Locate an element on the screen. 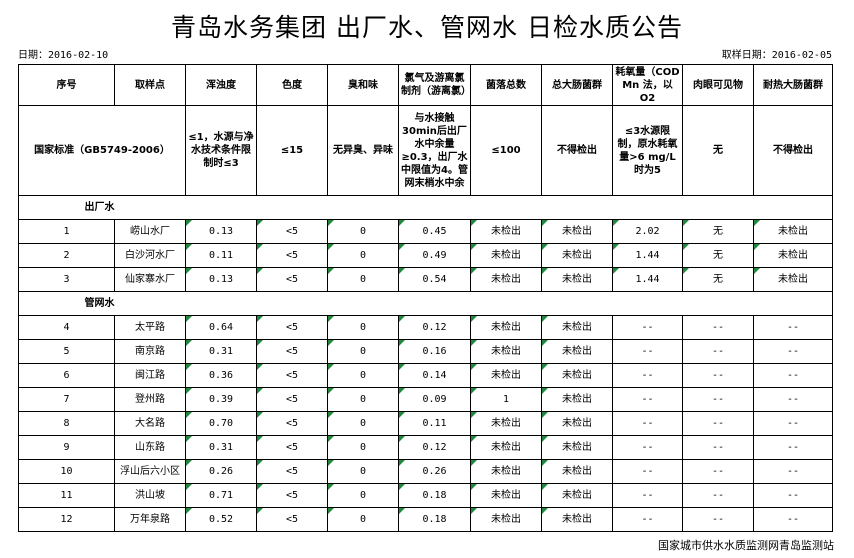 The image size is (854, 558). section-label: 出厂水 is located at coordinates (459, 207).